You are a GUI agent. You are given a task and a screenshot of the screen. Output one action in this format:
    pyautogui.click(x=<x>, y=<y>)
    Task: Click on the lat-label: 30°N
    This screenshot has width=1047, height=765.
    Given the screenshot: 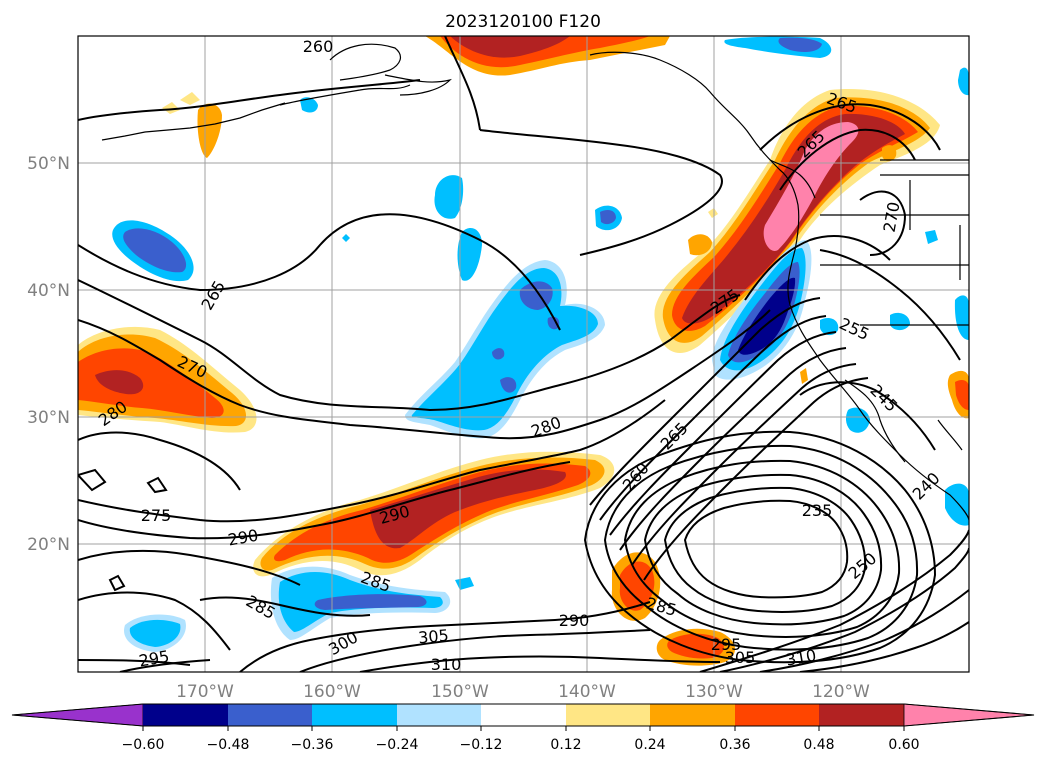 What is the action you would take?
    pyautogui.click(x=48, y=418)
    